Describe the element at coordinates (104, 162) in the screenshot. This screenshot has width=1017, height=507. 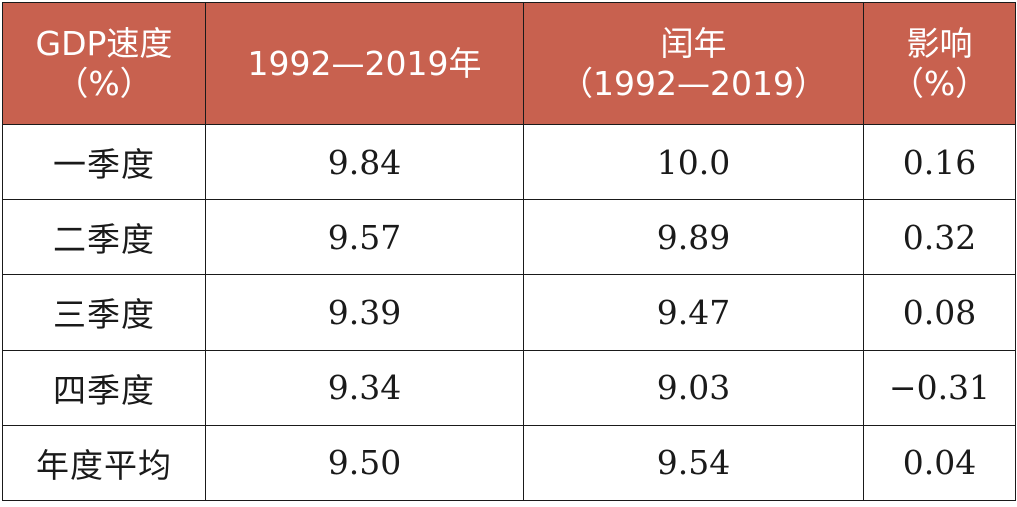
I see `row-label: 一季度` at that location.